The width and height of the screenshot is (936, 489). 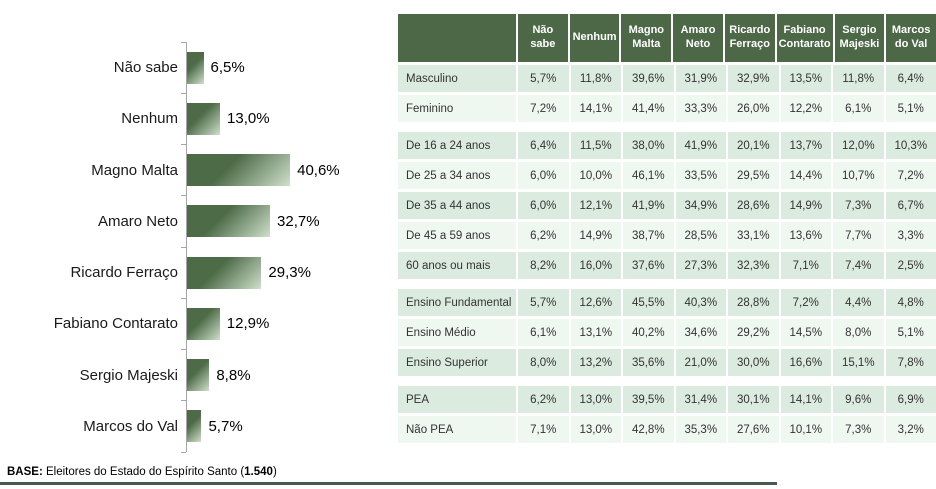 I want to click on value-cell: 45,5%, so click(x=648, y=302).